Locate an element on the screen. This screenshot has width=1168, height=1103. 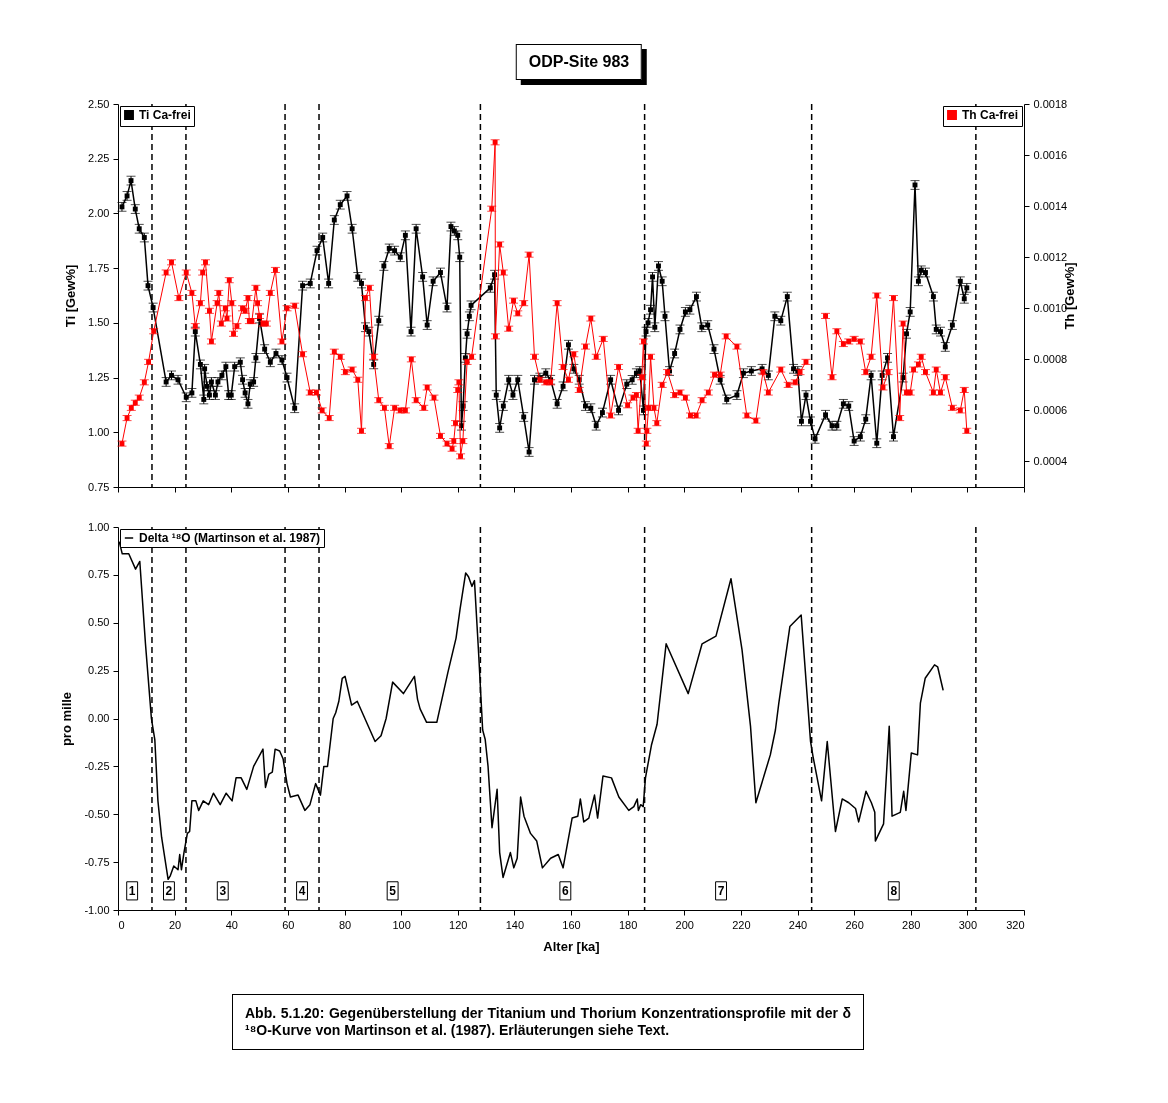
x-tick-label: 0 is located at coordinates (121, 924).